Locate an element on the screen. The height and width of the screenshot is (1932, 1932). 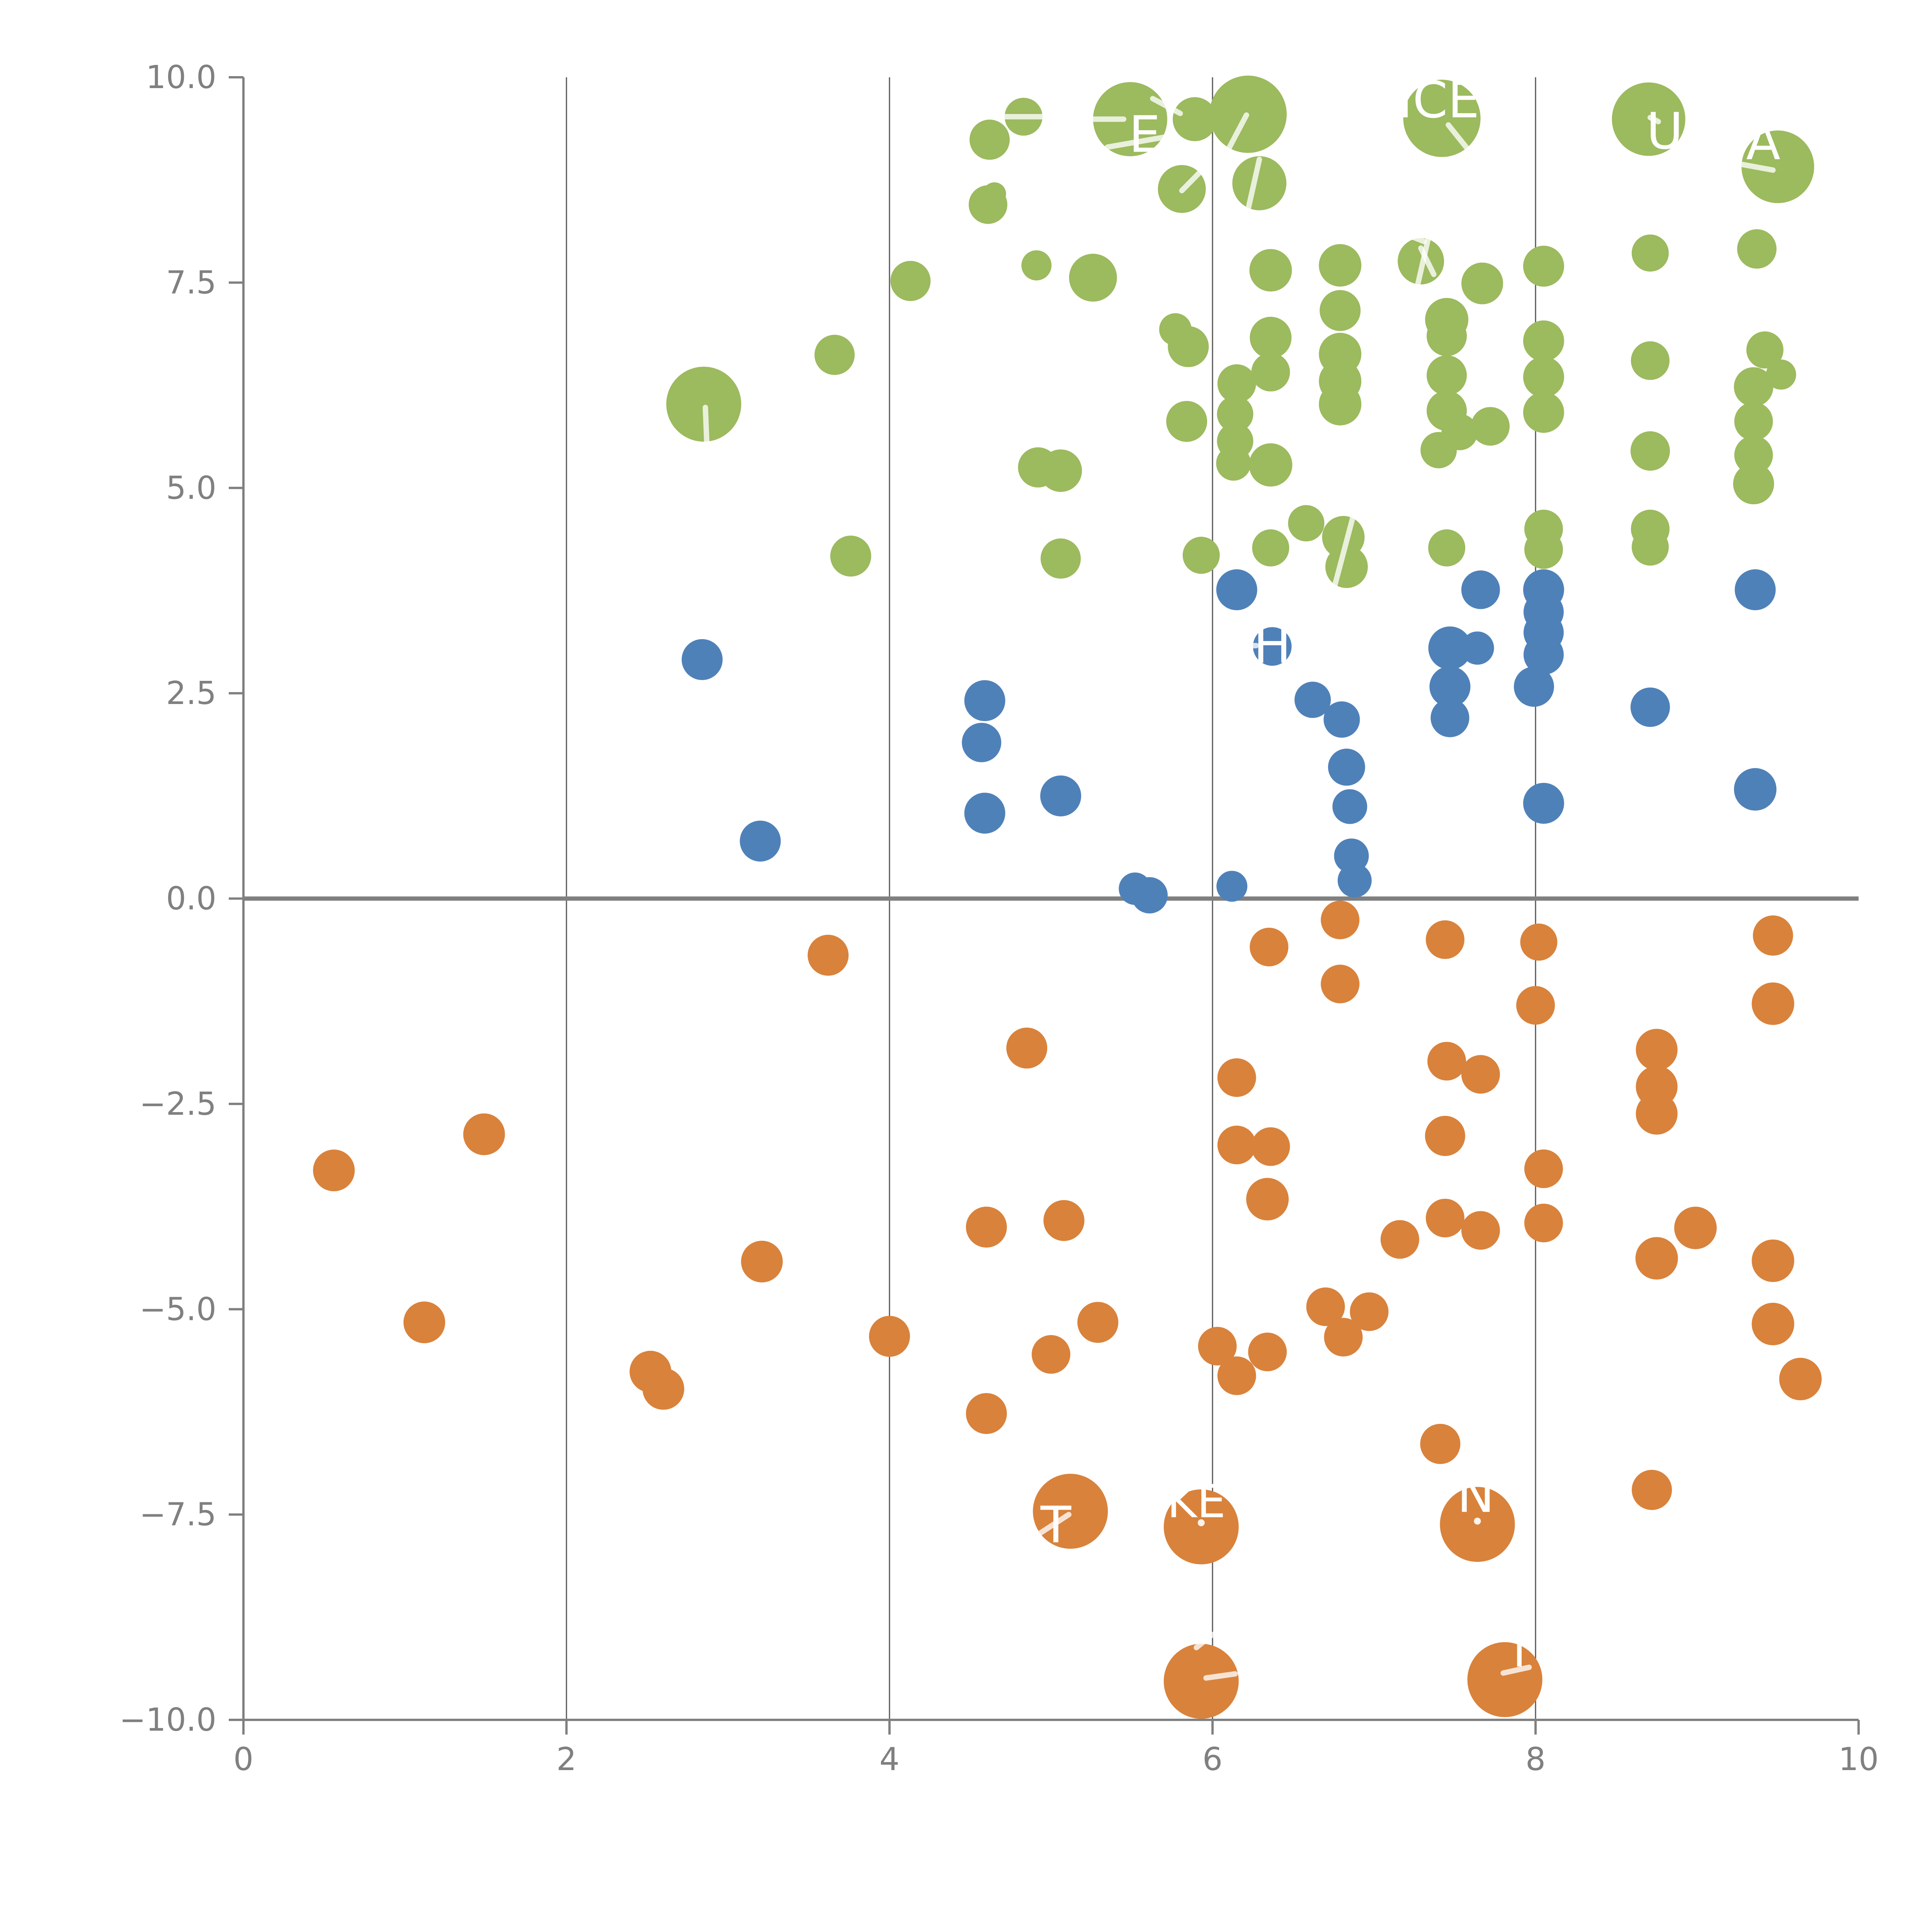
bubble-label-text: E is located at coordinates (1144, 135).